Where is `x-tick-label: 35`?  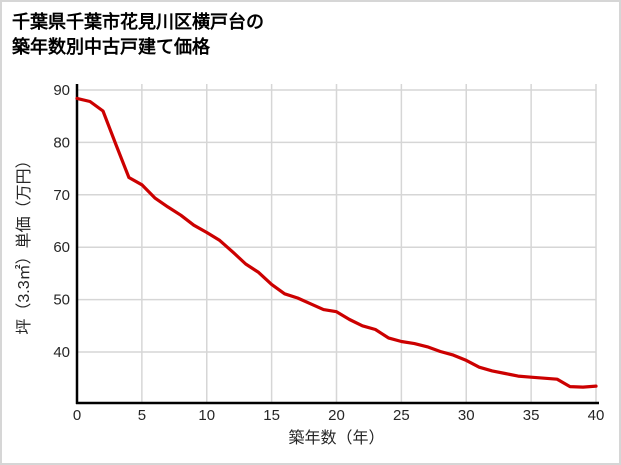
x-tick-label: 35 is located at coordinates (531, 415).